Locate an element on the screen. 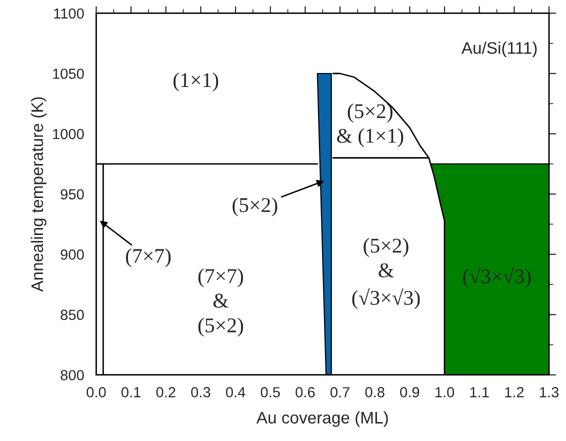 The image size is (566, 441). x-tick-label: 0.9 is located at coordinates (410, 392).